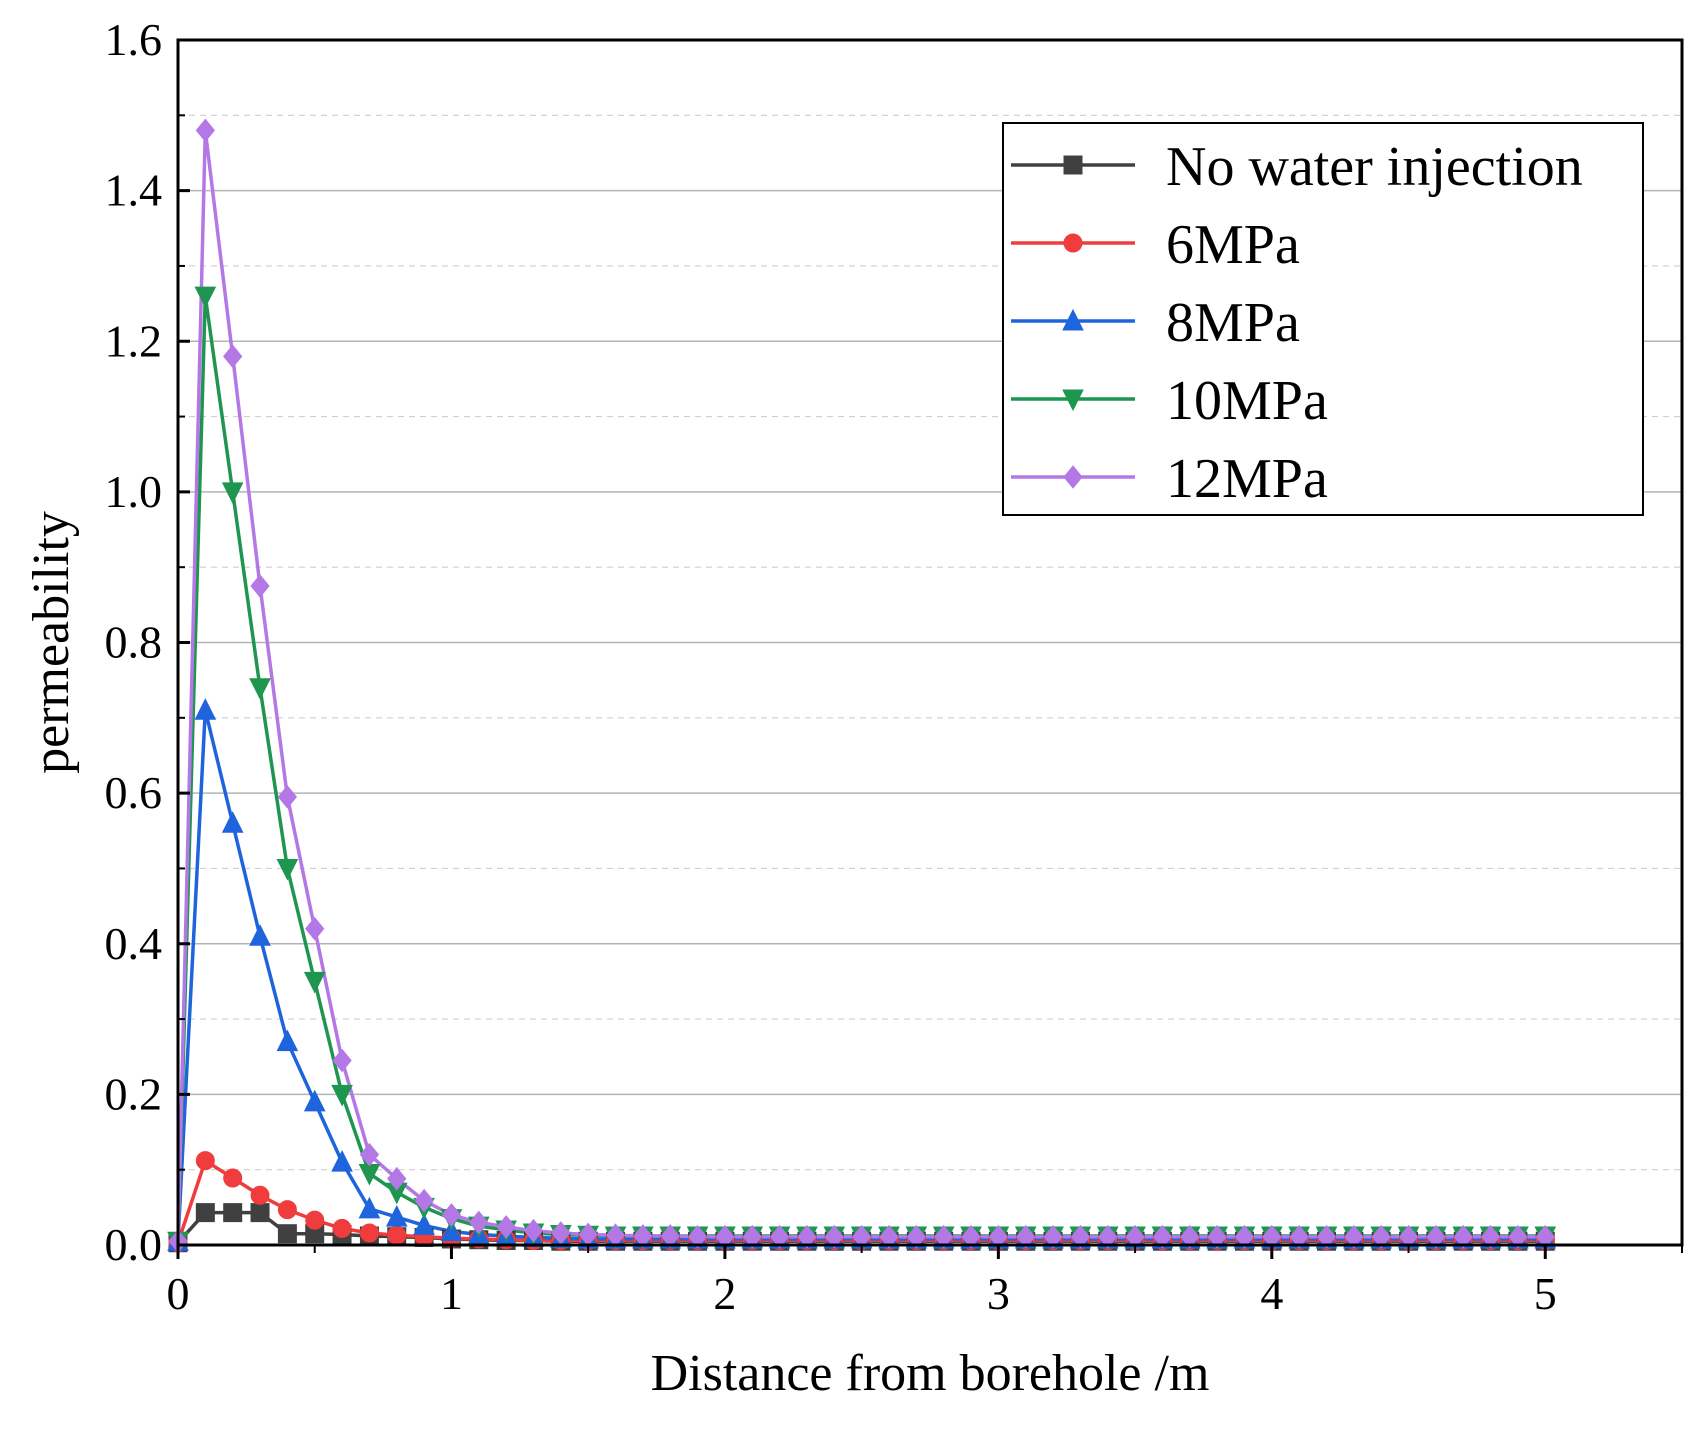 Image resolution: width=1697 pixels, height=1430 pixels. Describe the element at coordinates (1073, 400) in the screenshot. I see `legend-marker-10mpa` at that location.